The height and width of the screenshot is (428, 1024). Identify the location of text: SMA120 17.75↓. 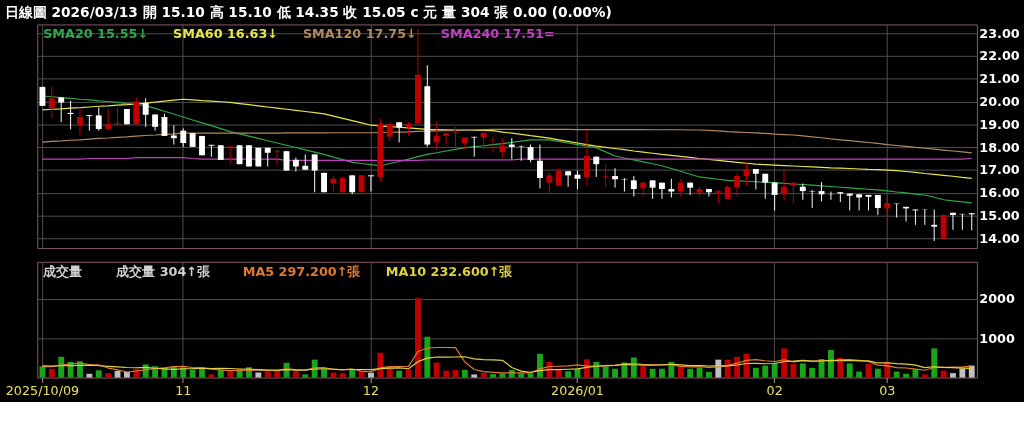
(359, 34).